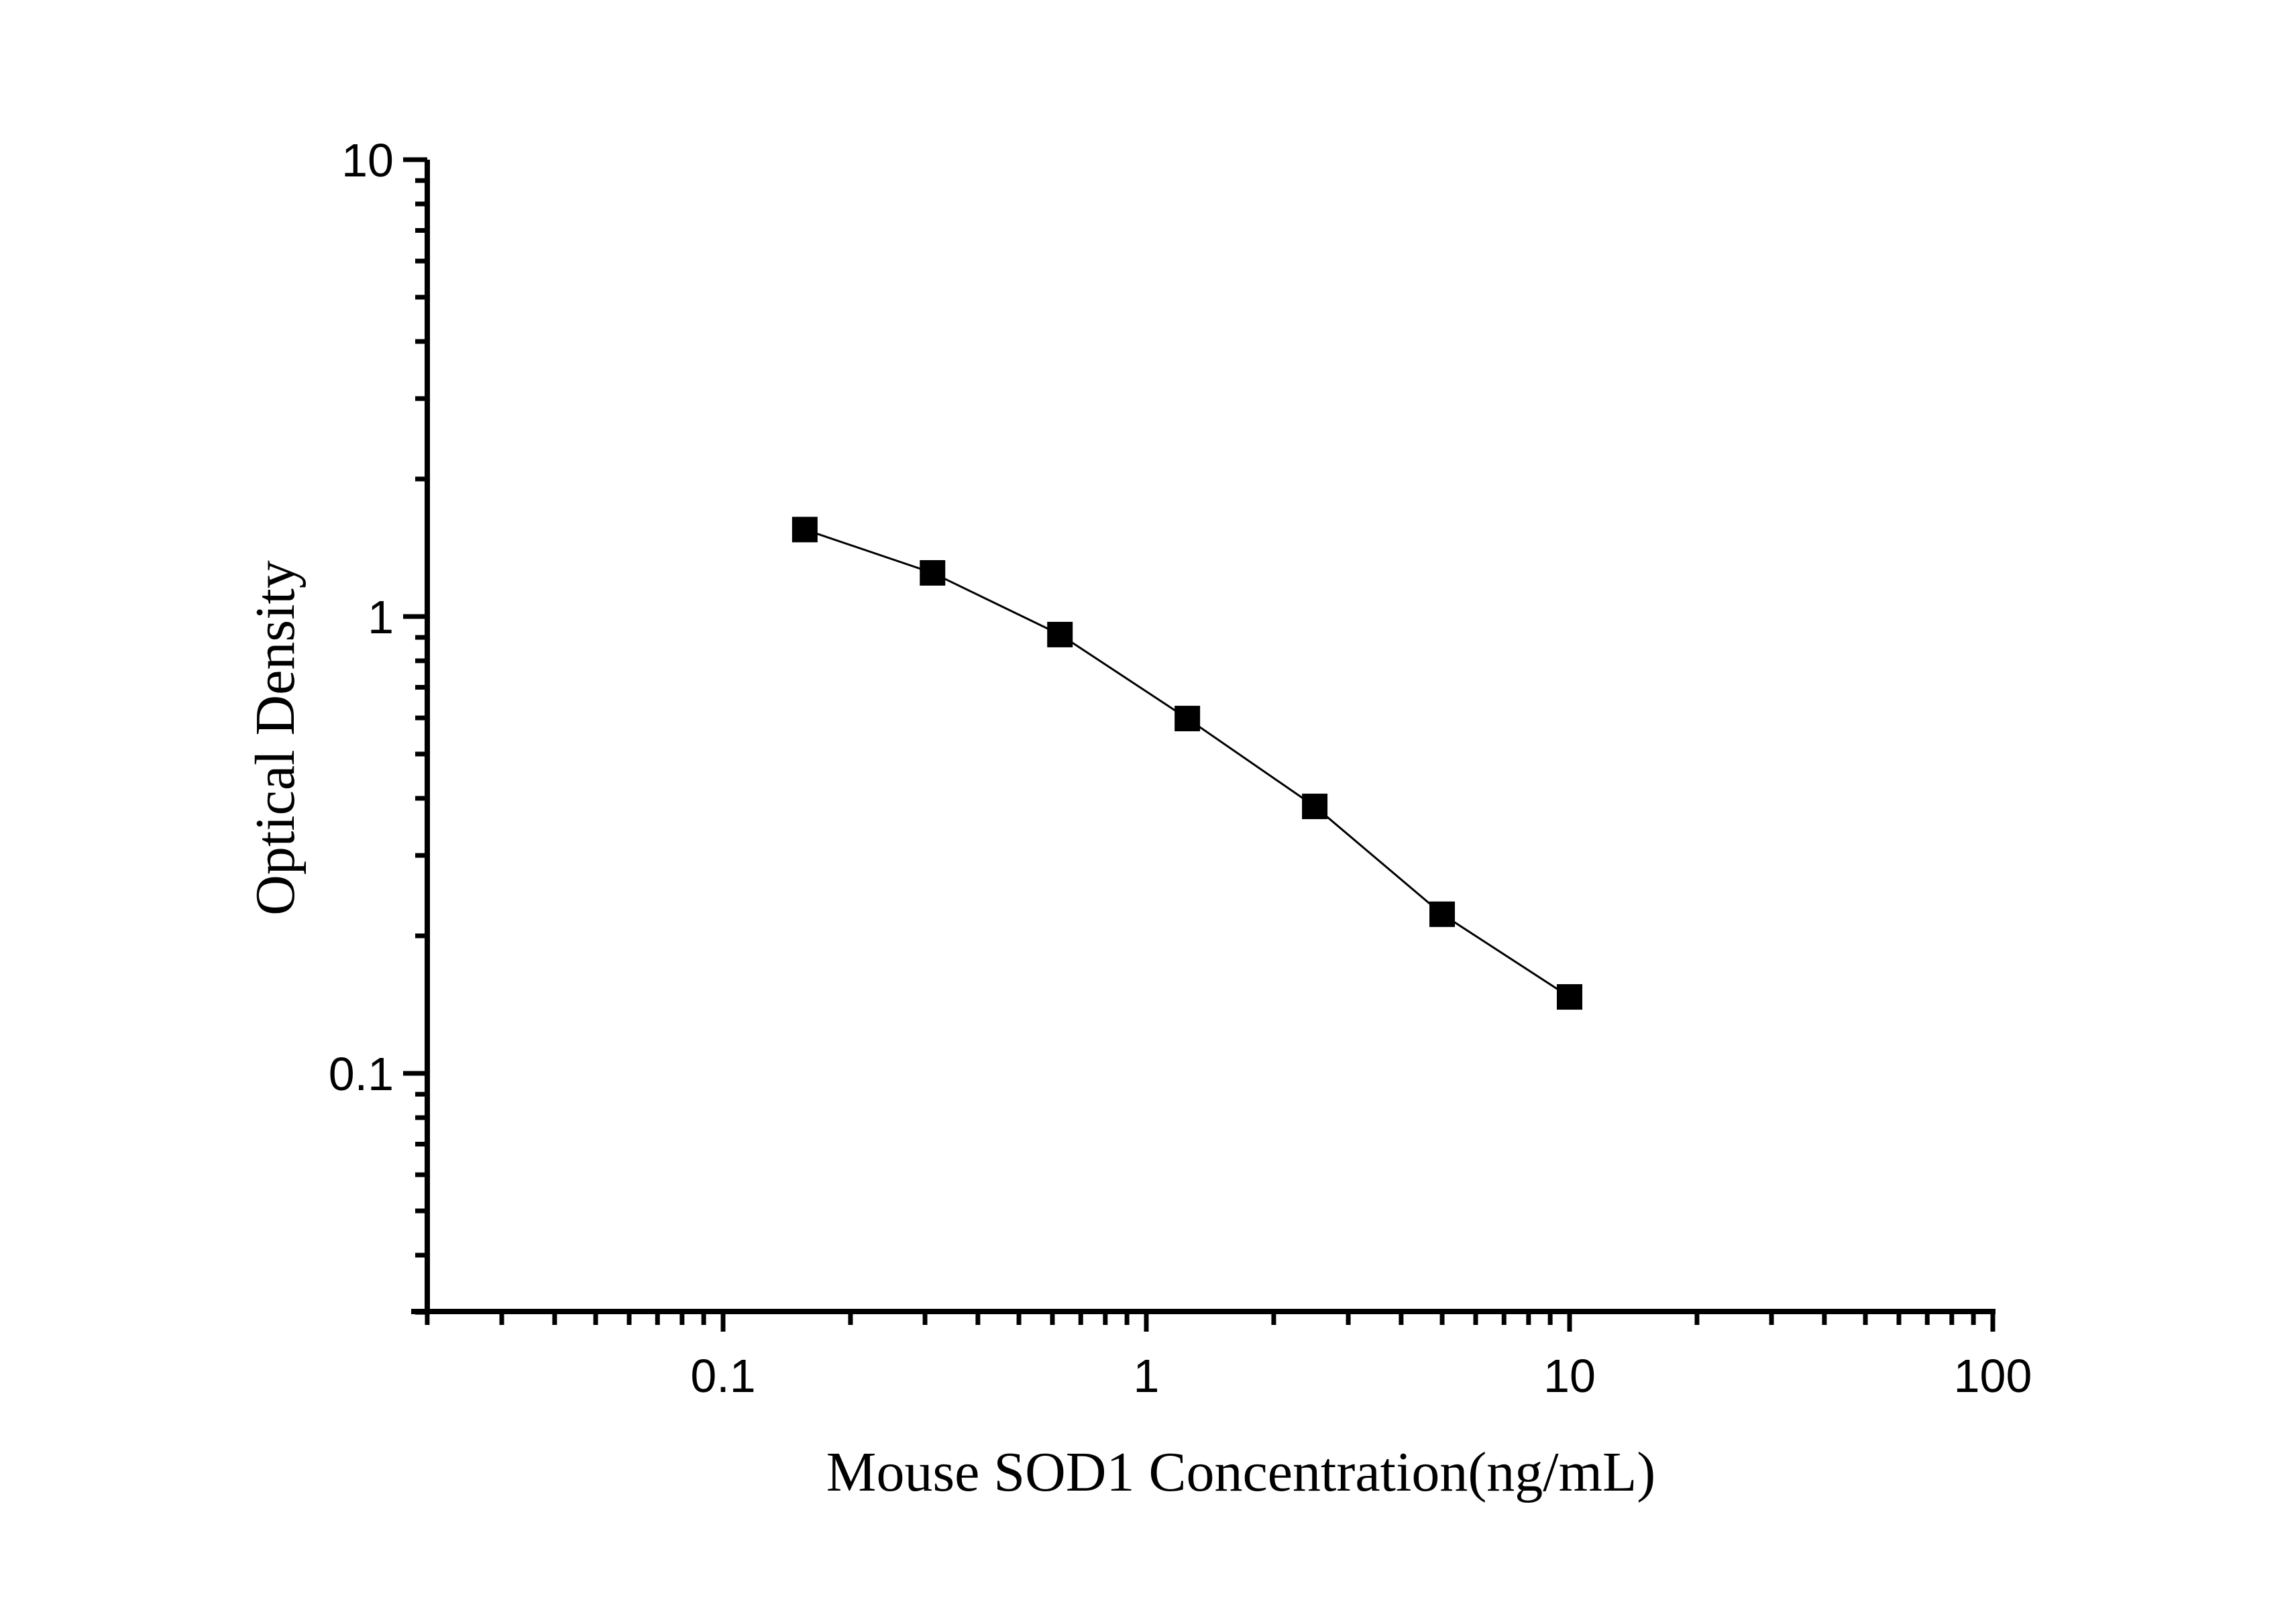  What do you see at coordinates (1147, 1376) in the screenshot?
I see `x-tick-label: 1` at bounding box center [1147, 1376].